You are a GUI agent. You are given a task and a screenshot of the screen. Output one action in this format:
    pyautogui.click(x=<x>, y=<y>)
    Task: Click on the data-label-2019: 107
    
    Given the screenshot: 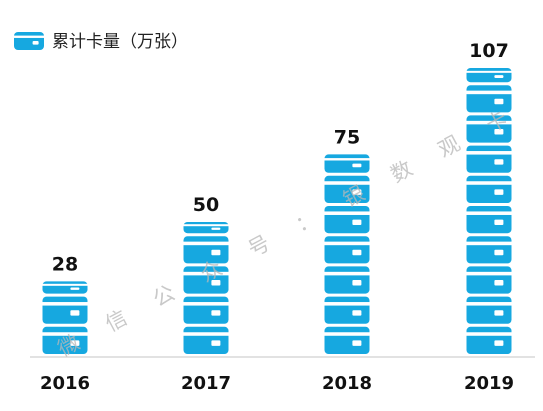 What is the action you would take?
    pyautogui.click(x=489, y=51)
    